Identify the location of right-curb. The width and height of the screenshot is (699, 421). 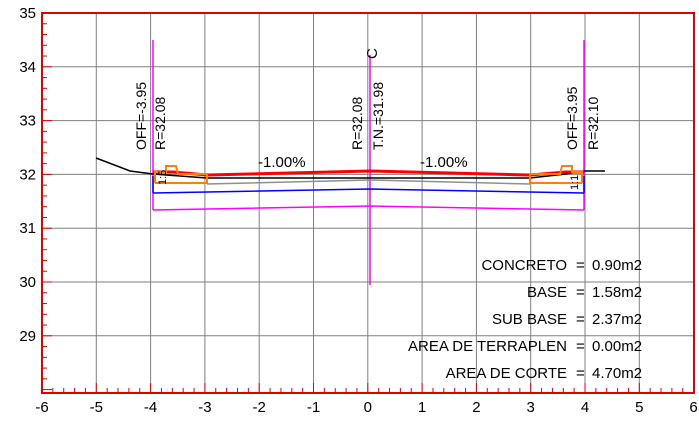
(556, 174).